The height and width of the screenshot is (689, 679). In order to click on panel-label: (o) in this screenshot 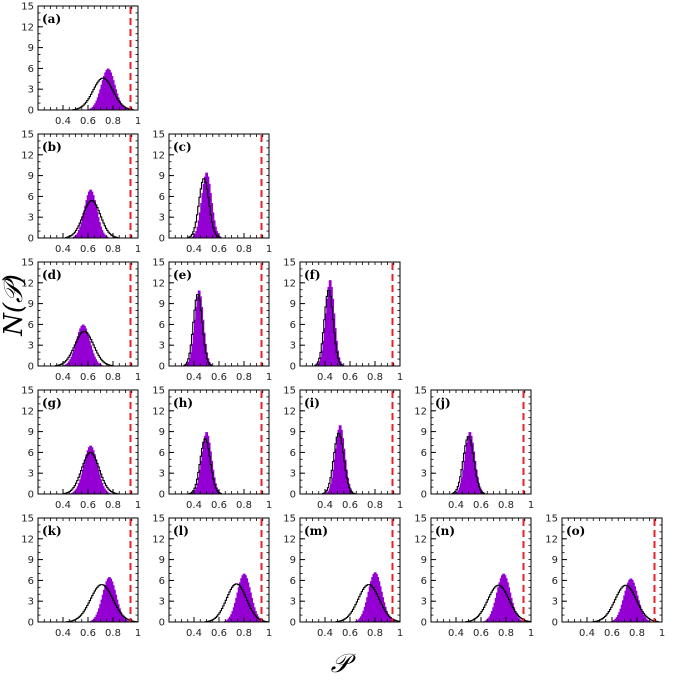, I will do `click(575, 531)`.